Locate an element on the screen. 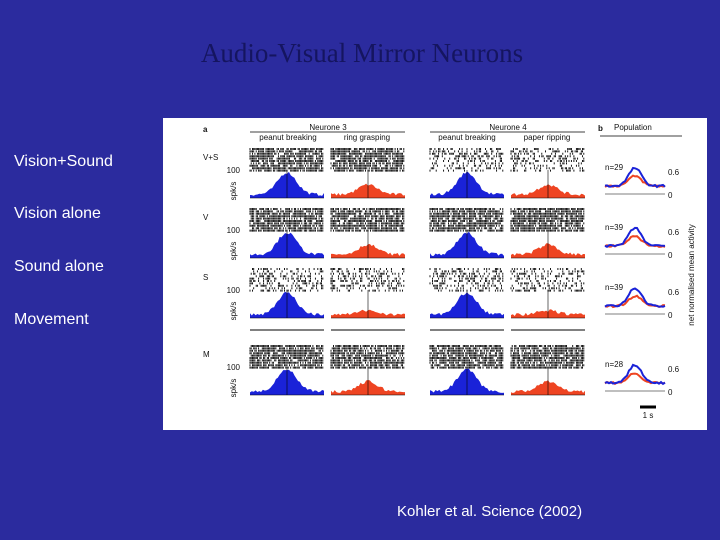 The height and width of the screenshot is (540, 720). condition-label: Movement is located at coordinates (51, 319).